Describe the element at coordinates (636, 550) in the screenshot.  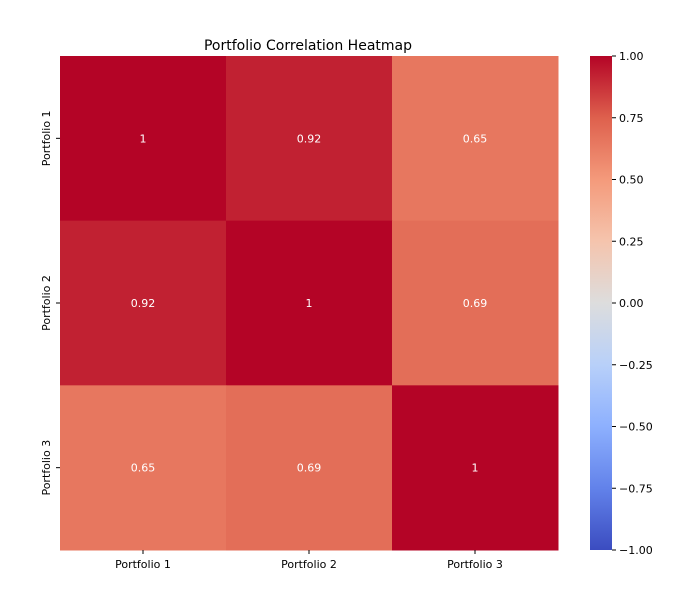
I see `colorbar-tick-label: −1.00` at that location.